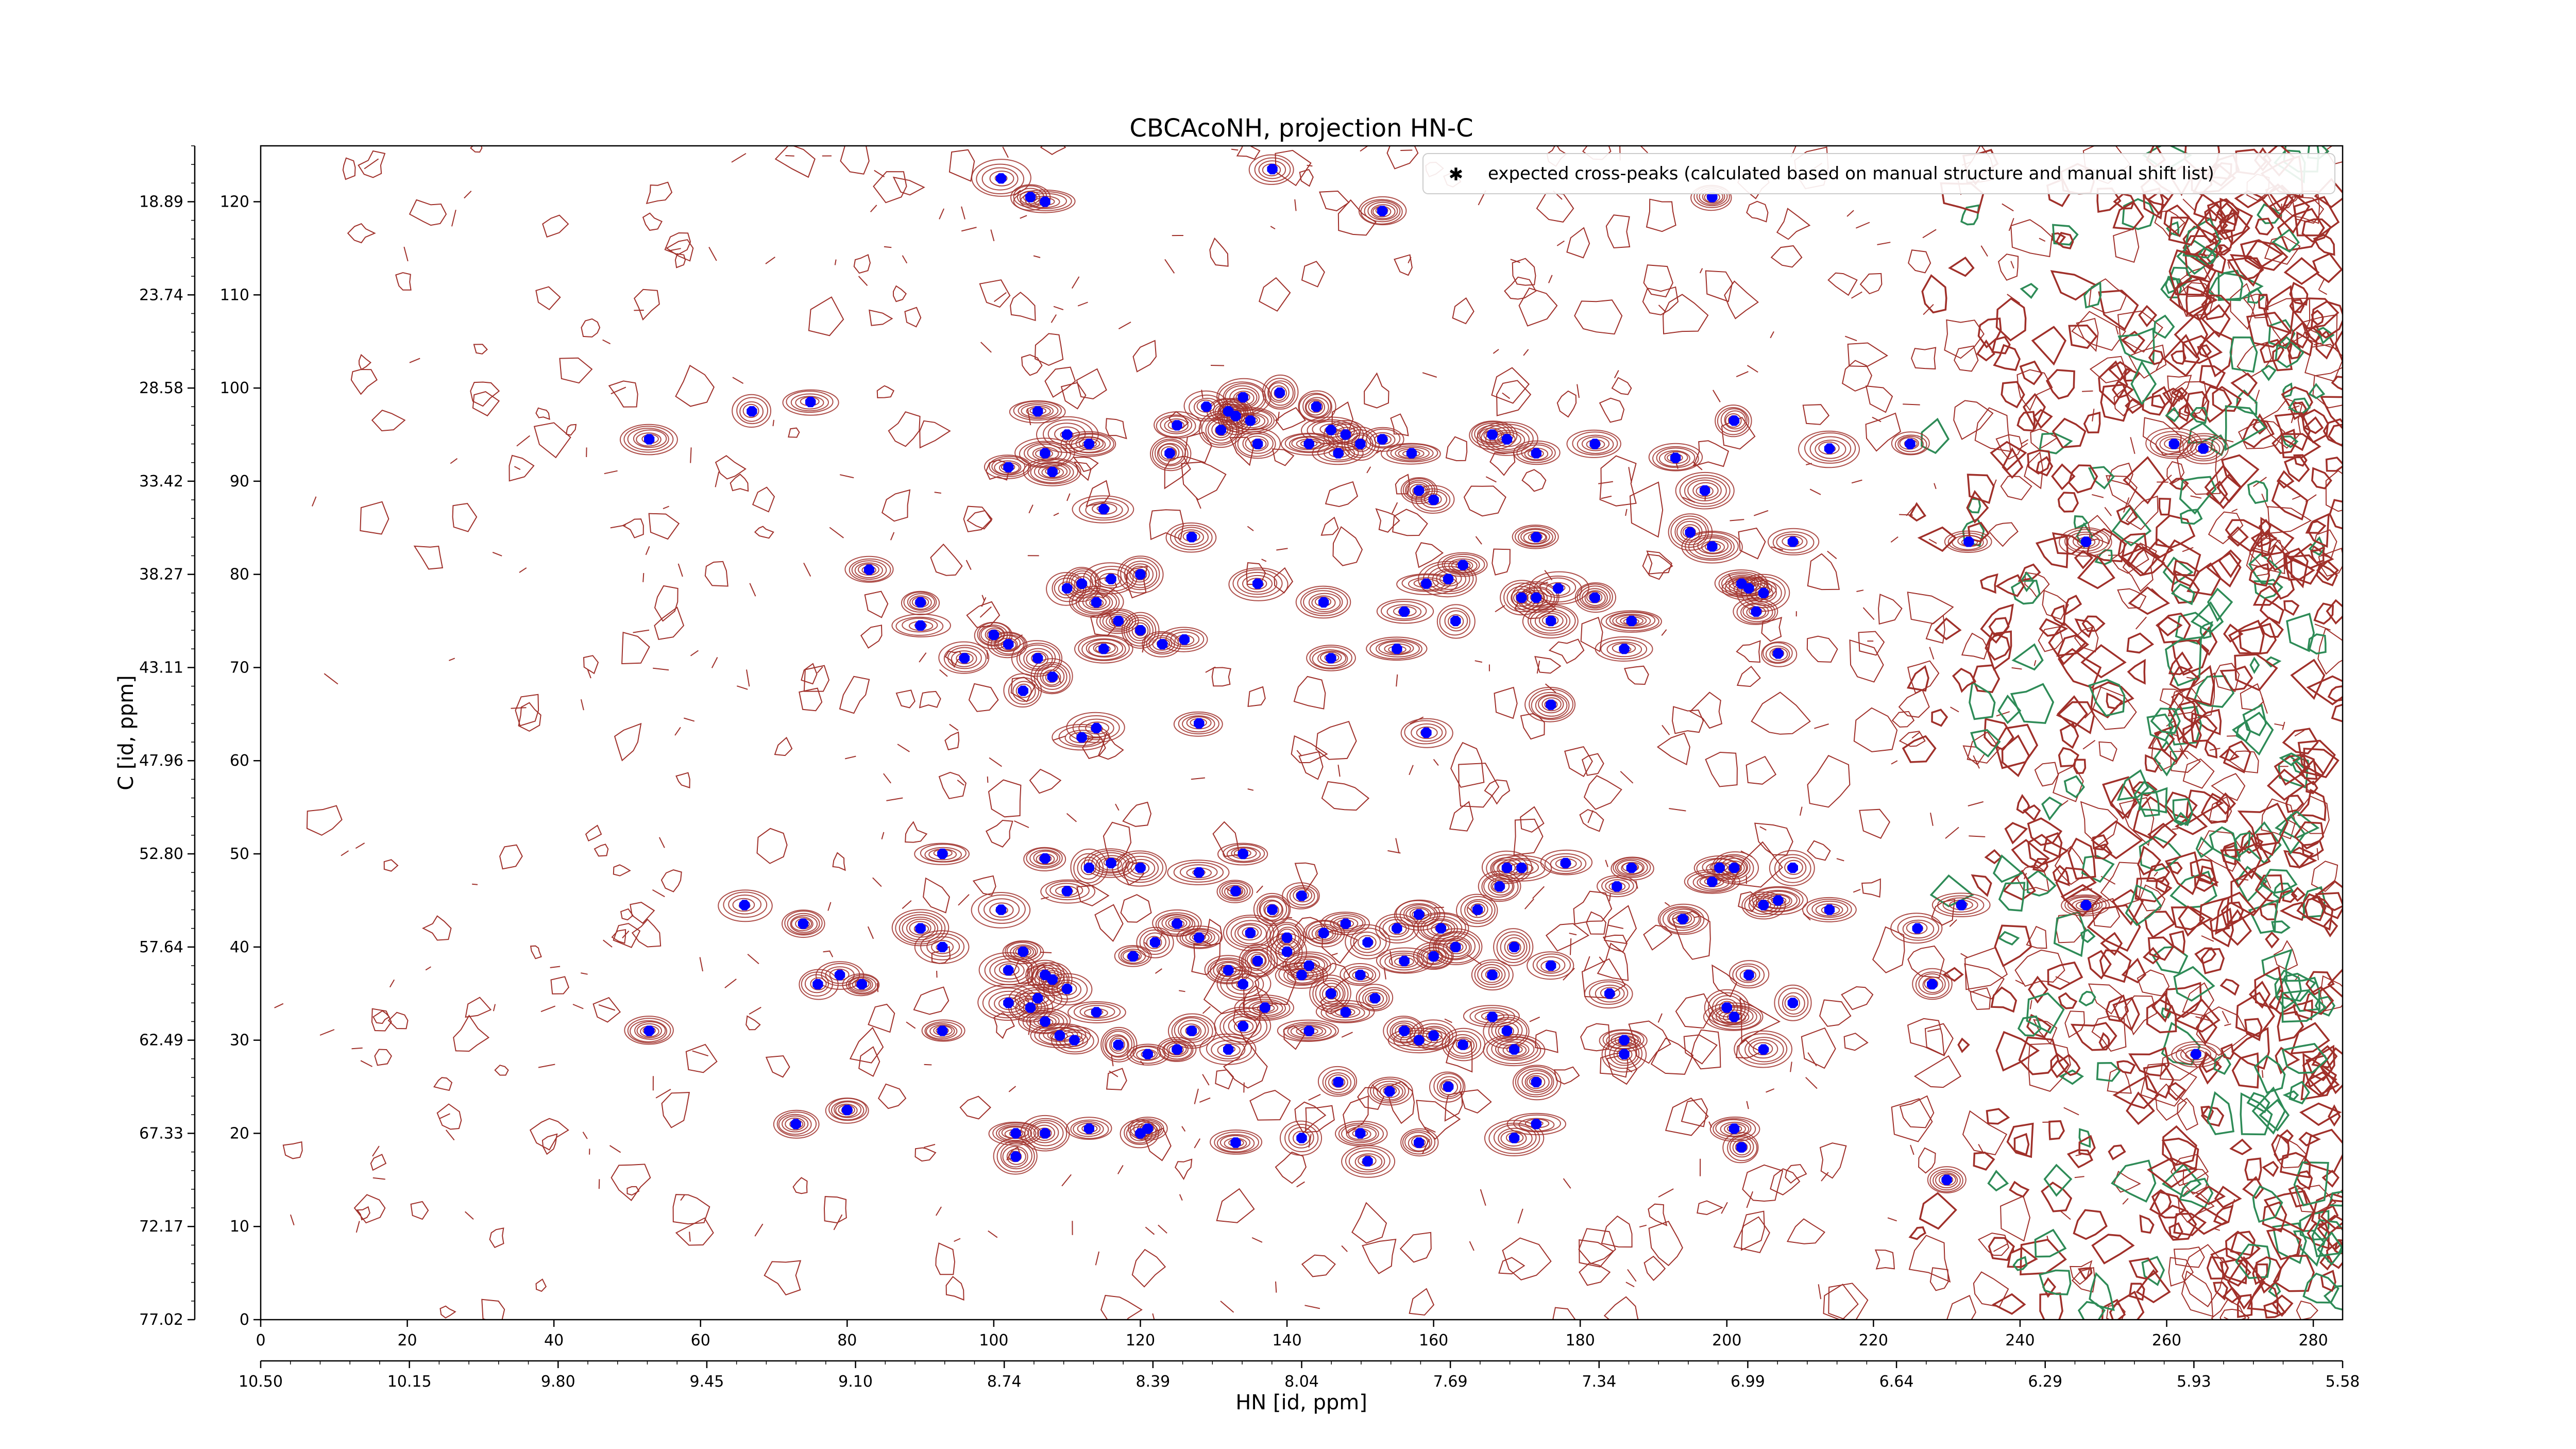  I want to click on x-axis-index: 0 20 40 60 80 100 120 140 160 180 200 220 240 260 280, so click(1292, 1335).